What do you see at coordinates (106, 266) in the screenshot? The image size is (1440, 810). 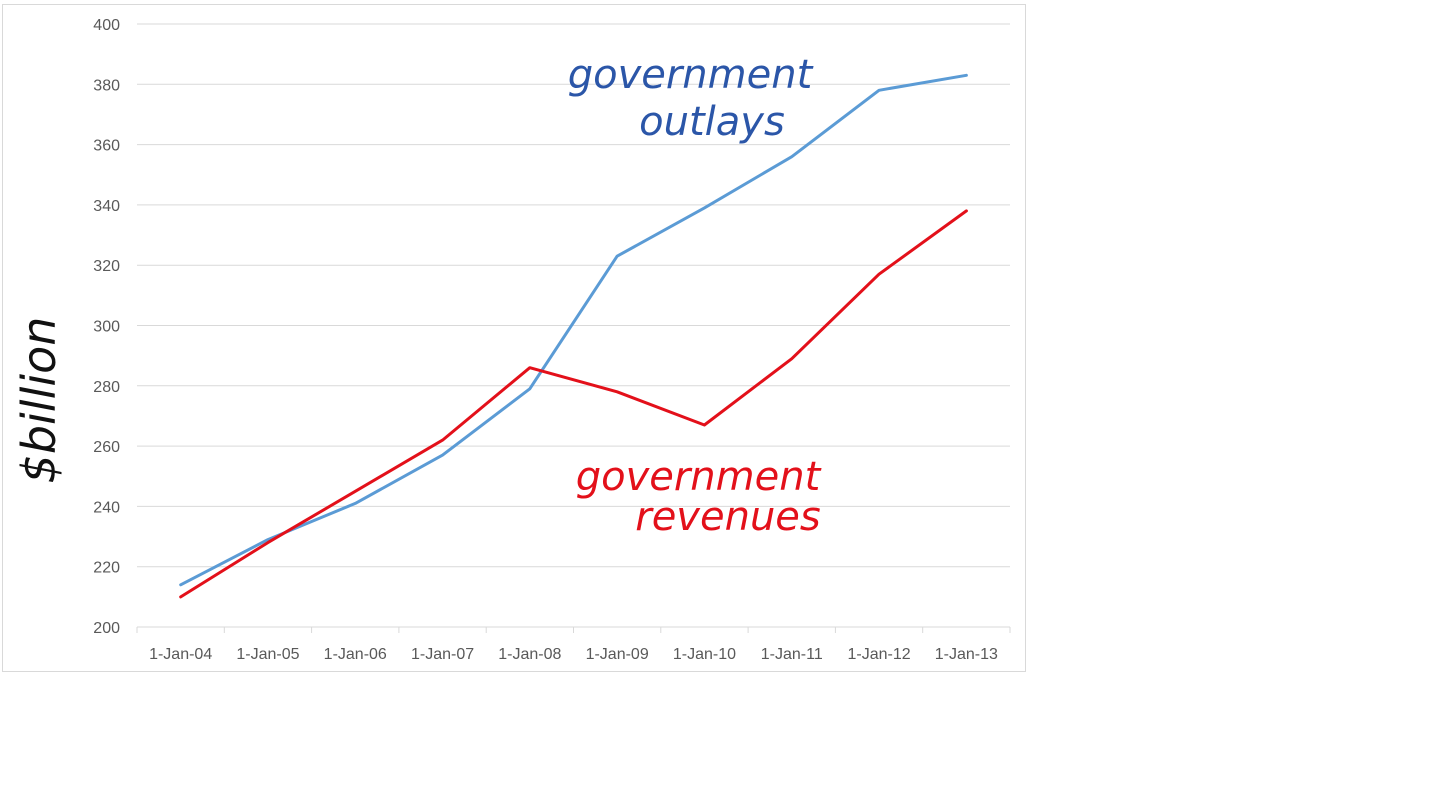 I see `y-tick-label: 320` at bounding box center [106, 266].